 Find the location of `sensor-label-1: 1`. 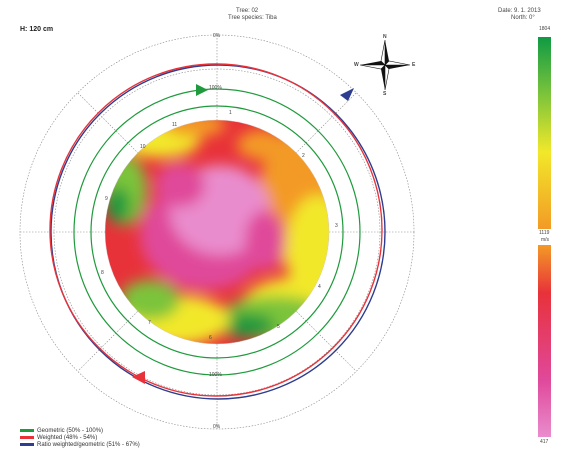

sensor-label-1: 1 is located at coordinates (230, 113).